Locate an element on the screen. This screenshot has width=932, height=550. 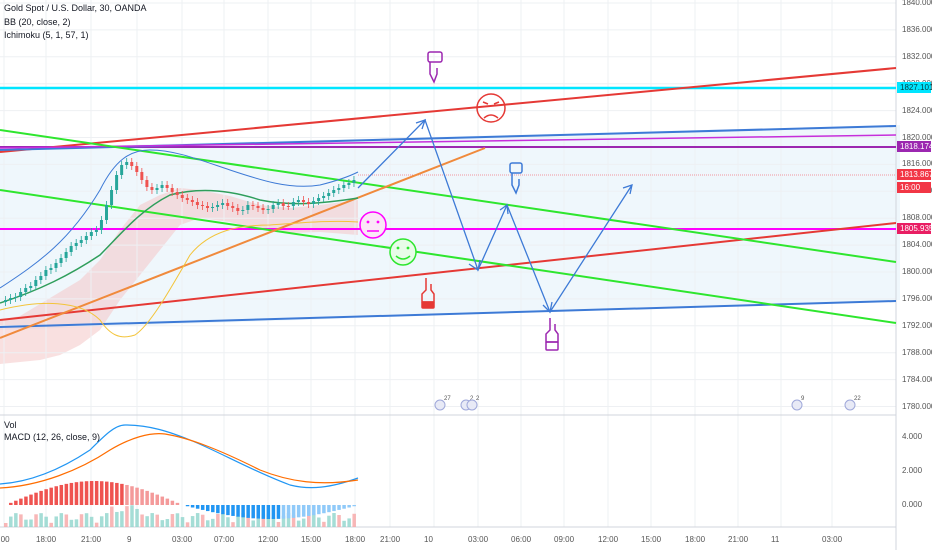
macd-indicator-label: MACD (12, 26, close, 9) is located at coordinates (52, 437).